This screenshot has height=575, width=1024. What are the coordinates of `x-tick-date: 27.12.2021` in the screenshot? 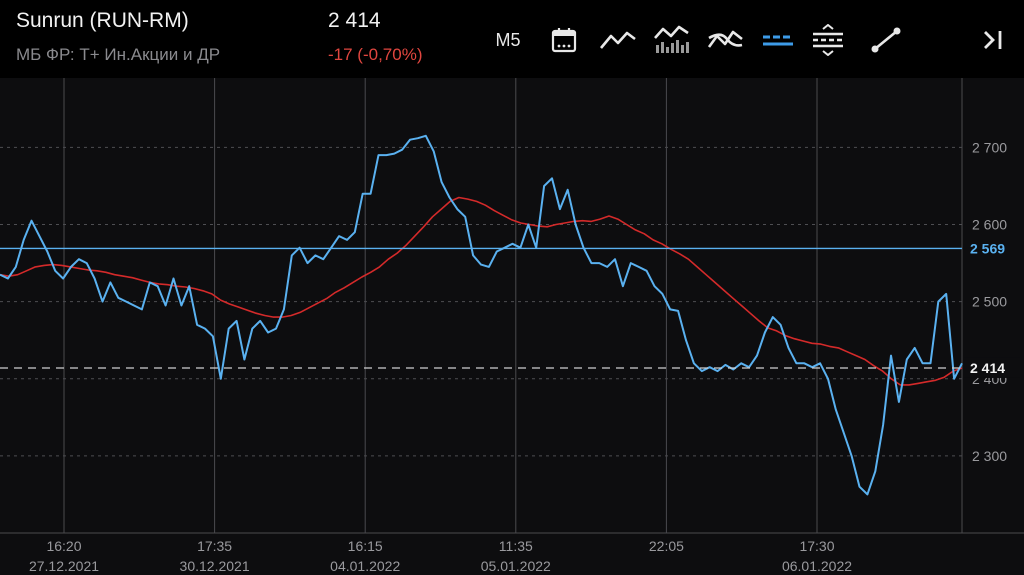 It's located at (64, 566).